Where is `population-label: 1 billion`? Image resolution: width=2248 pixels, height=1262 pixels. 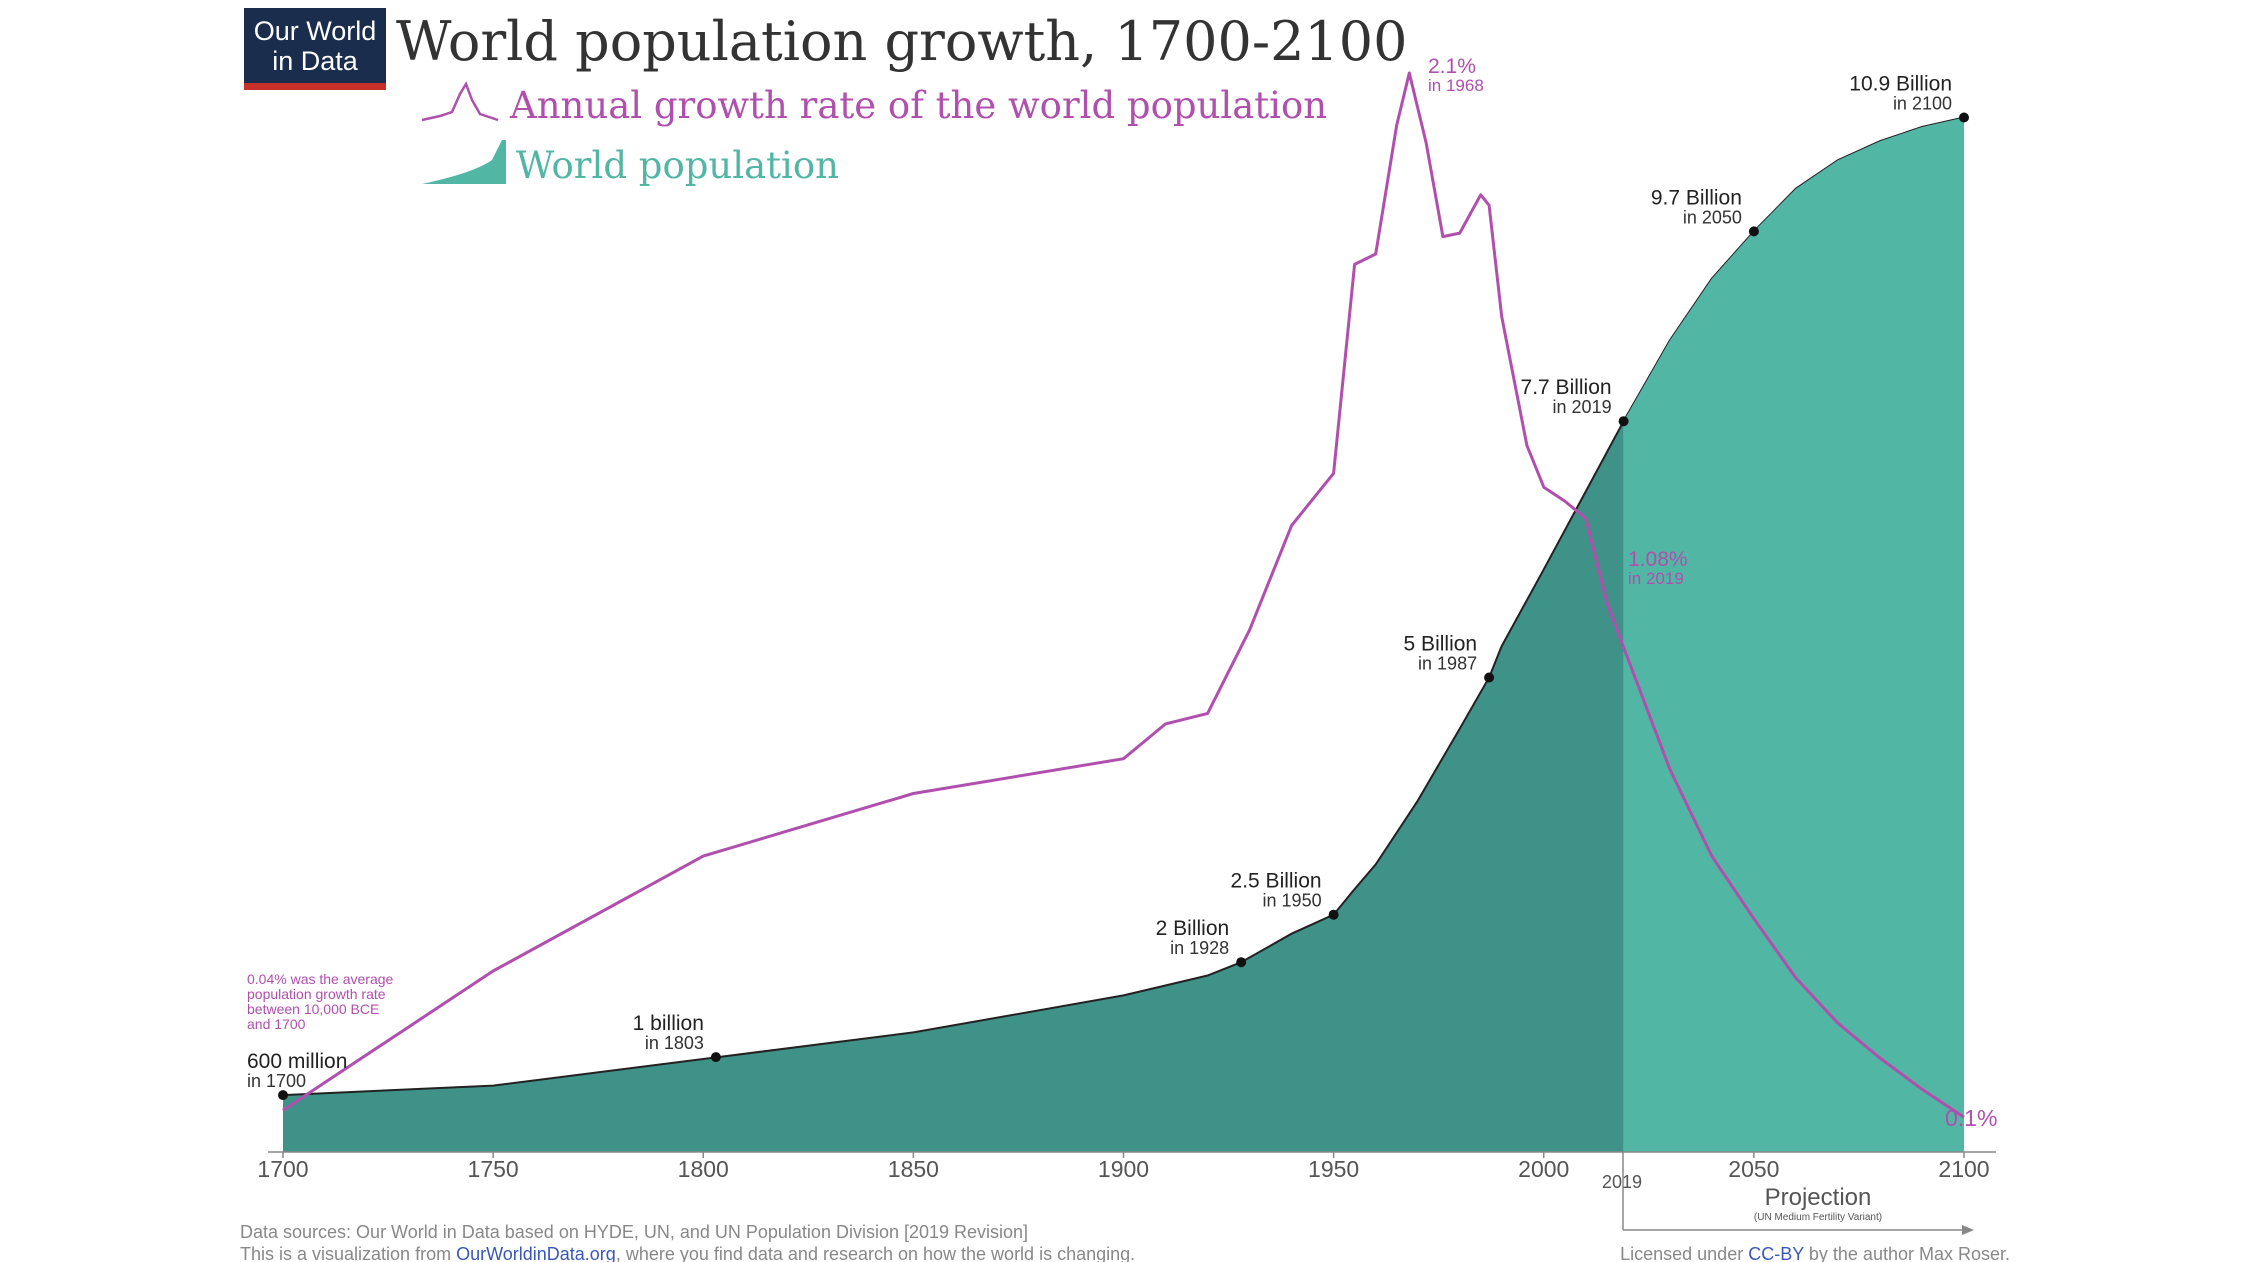
population-label: 1 billion is located at coordinates (668, 1023).